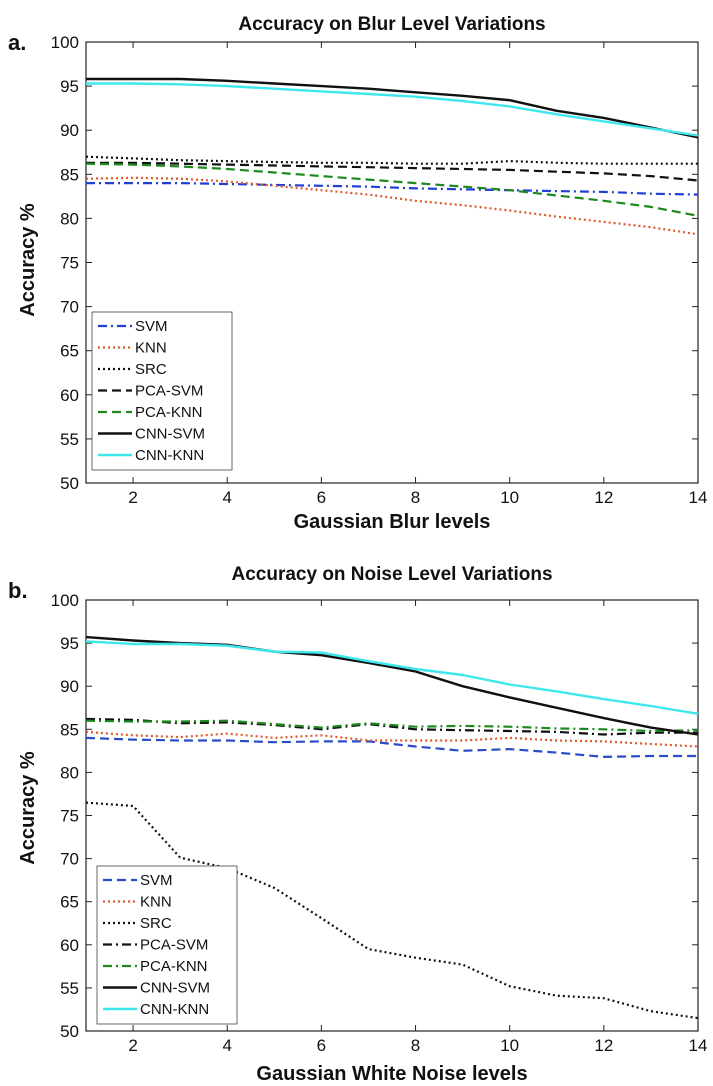 The height and width of the screenshot is (1086, 713). Describe the element at coordinates (18, 590) in the screenshot. I see `panel-letter: b.` at that location.